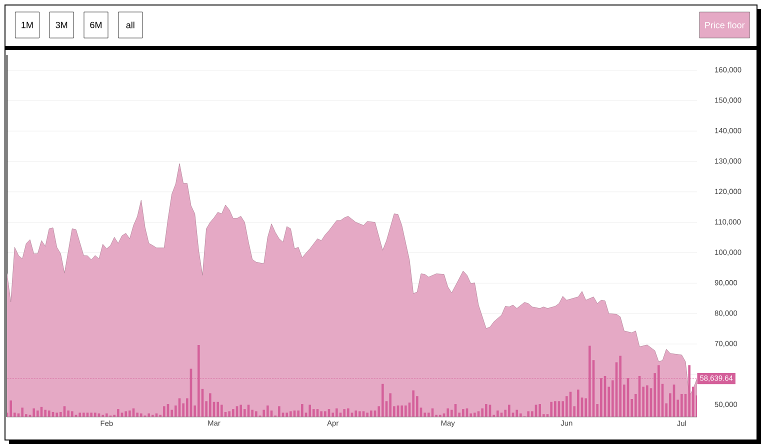  I want to click on text: 1M, so click(27, 25).